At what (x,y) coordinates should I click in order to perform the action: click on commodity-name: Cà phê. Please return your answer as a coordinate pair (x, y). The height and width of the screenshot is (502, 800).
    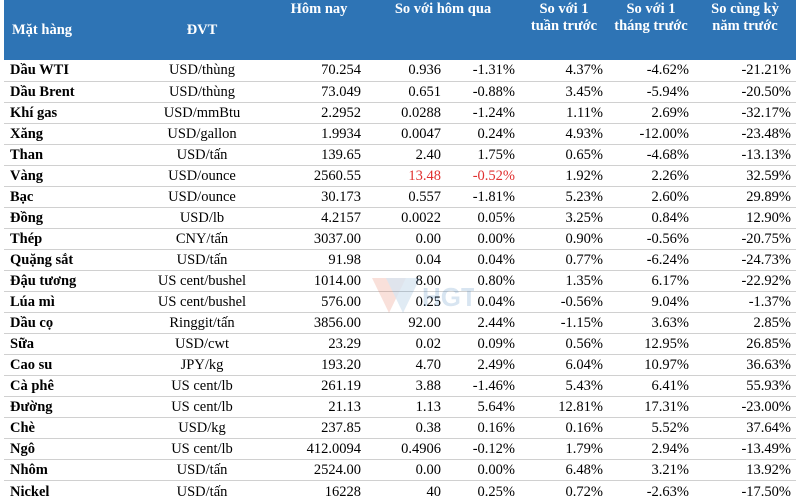
    Looking at the image, I should click on (68, 386).